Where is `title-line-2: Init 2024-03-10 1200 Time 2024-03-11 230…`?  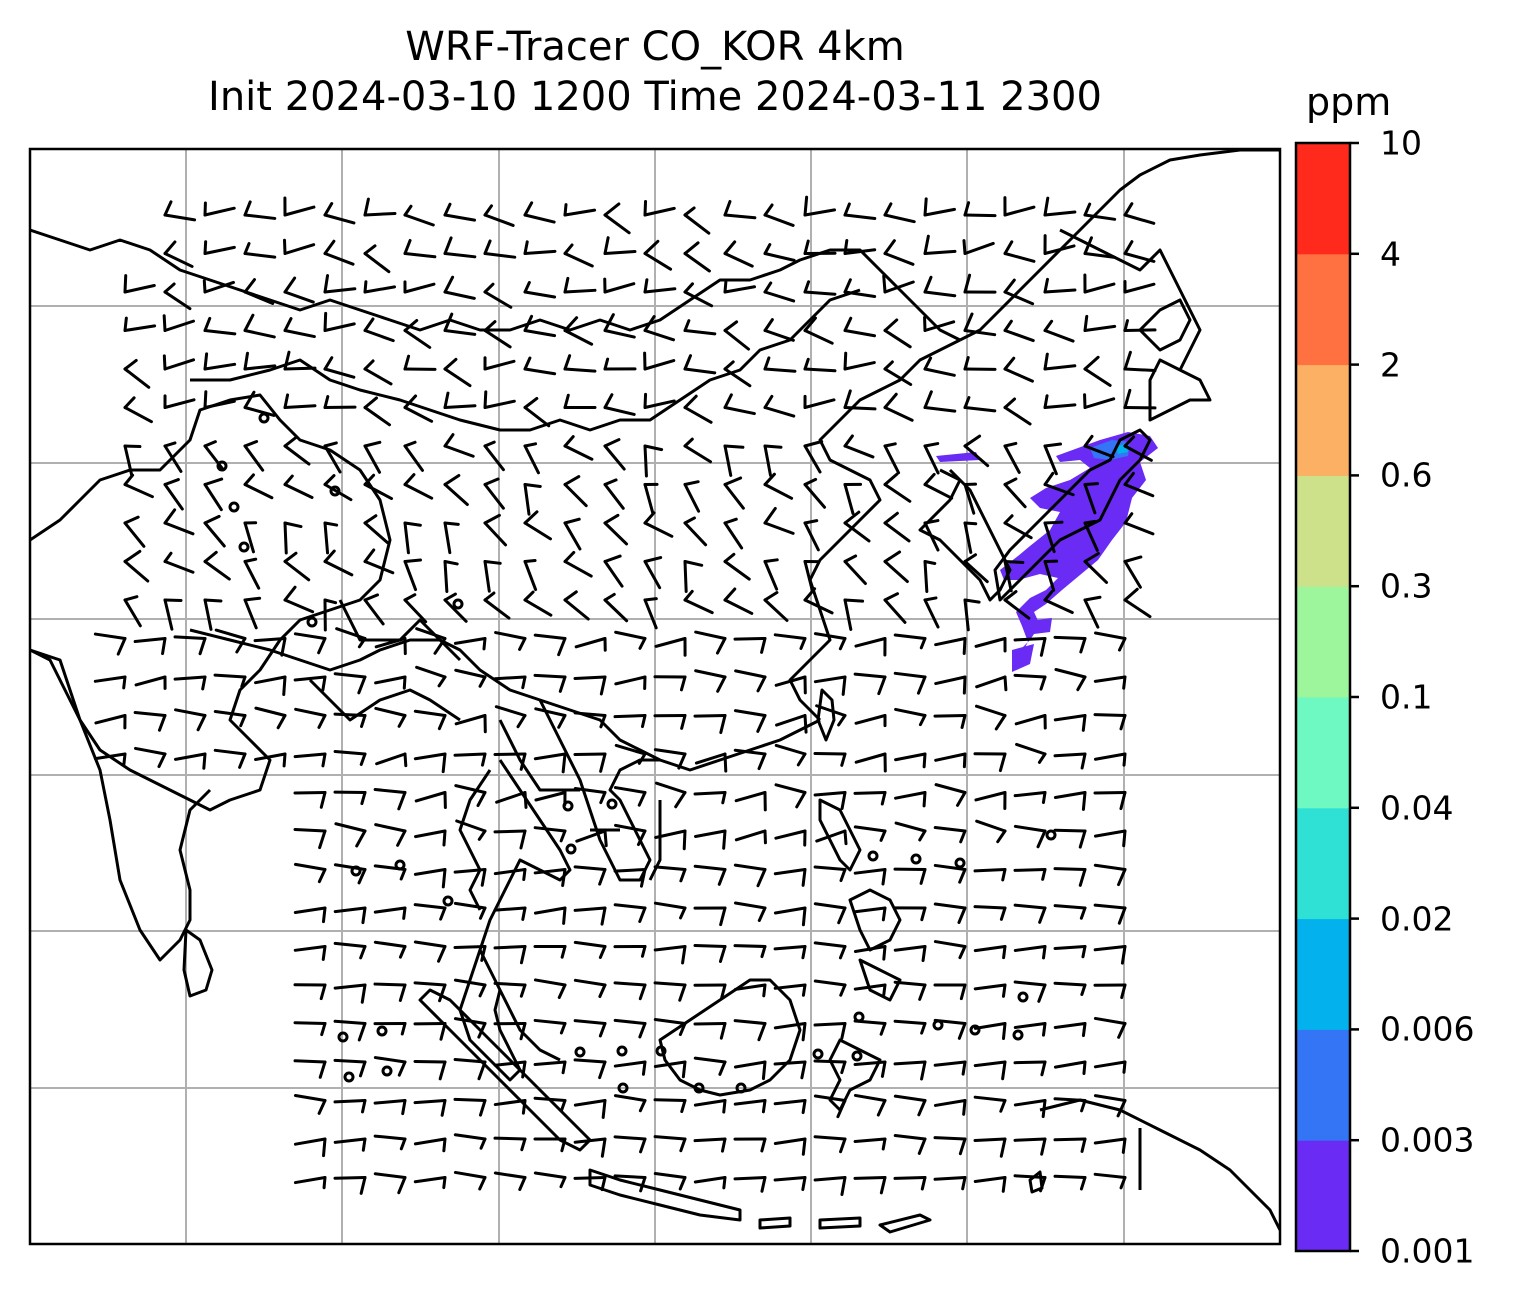 title-line-2: Init 2024-03-10 1200 Time 2024-03-11 230… is located at coordinates (655, 97).